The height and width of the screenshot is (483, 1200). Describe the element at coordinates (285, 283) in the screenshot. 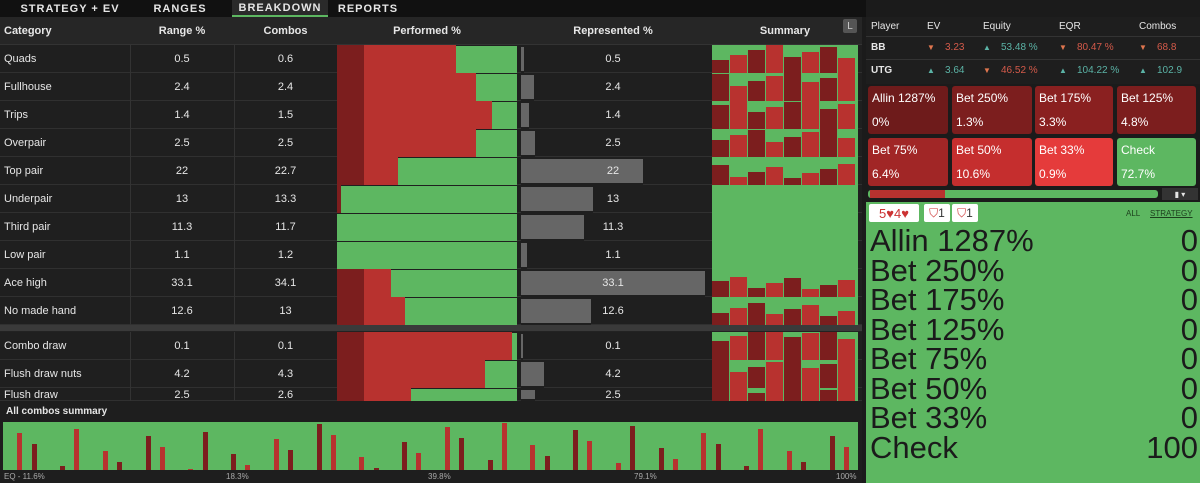

I see `combos-cell: 34.1` at that location.